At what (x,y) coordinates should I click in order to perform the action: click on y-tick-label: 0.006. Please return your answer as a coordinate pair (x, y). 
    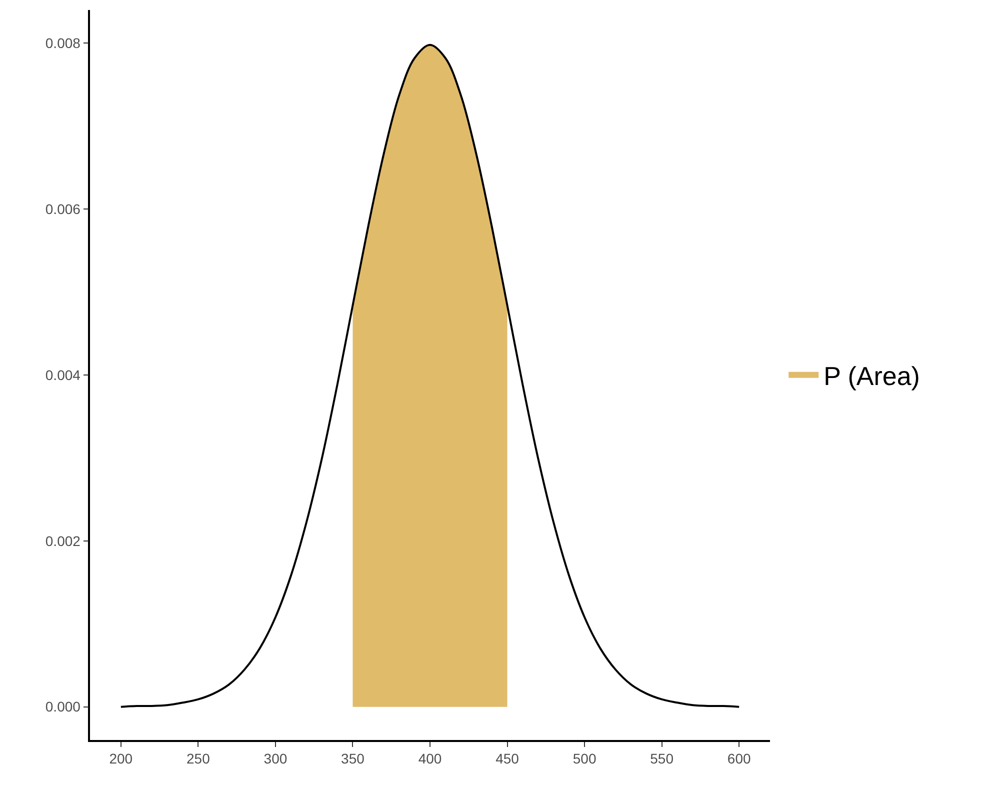
    Looking at the image, I should click on (63, 208).